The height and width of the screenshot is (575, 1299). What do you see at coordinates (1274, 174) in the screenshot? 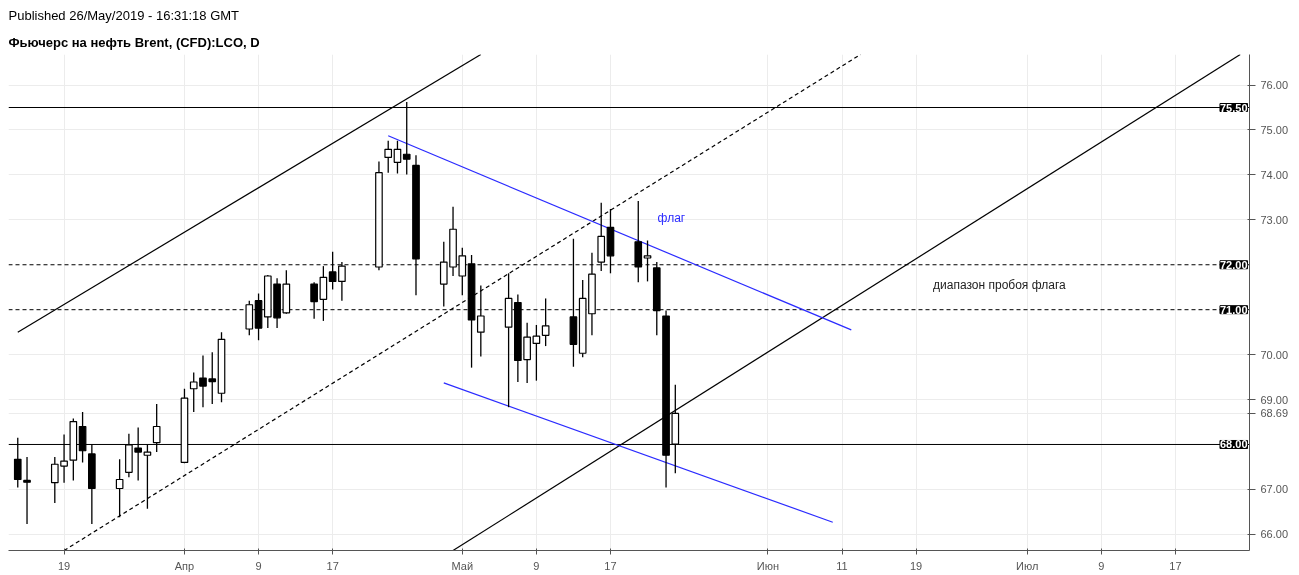
I see `y-tick-label: 74.00` at bounding box center [1274, 174].